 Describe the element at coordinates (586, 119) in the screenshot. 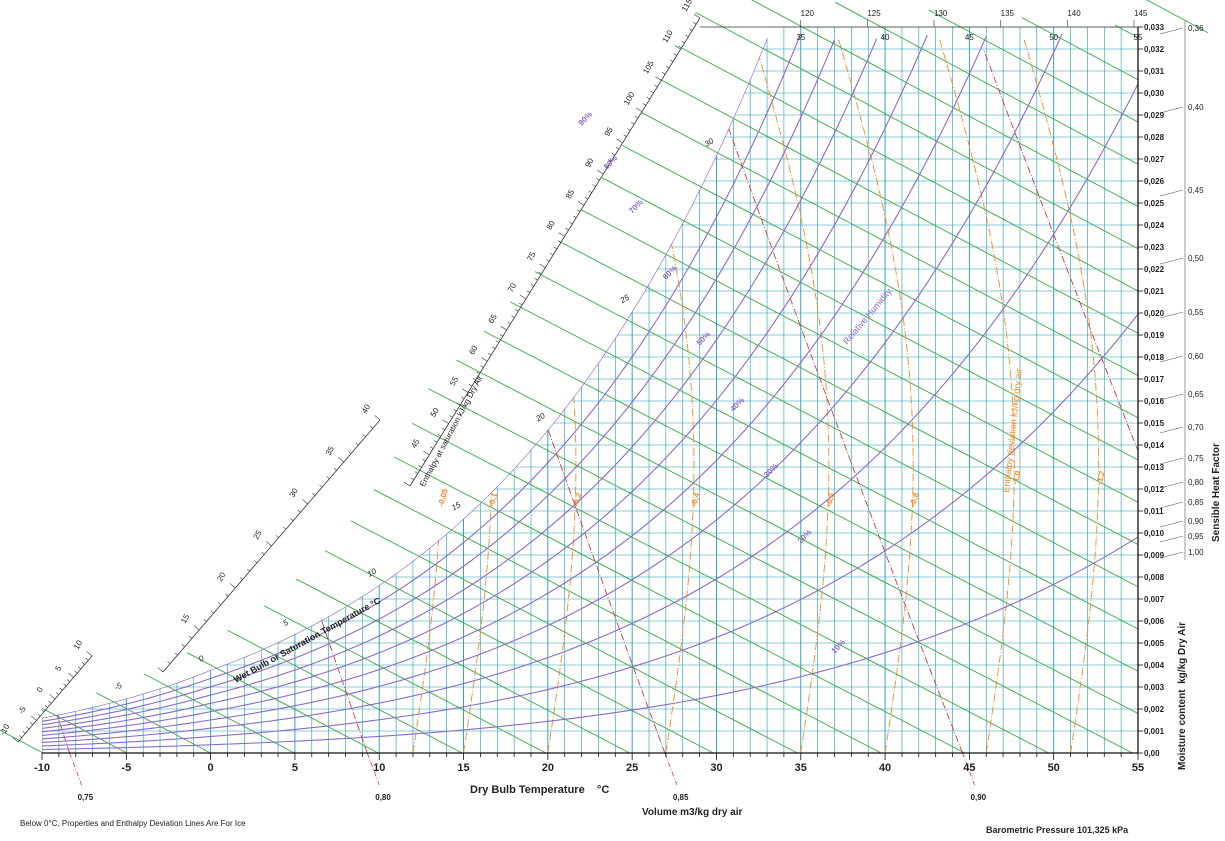

I see `rh-label: 90%` at that location.